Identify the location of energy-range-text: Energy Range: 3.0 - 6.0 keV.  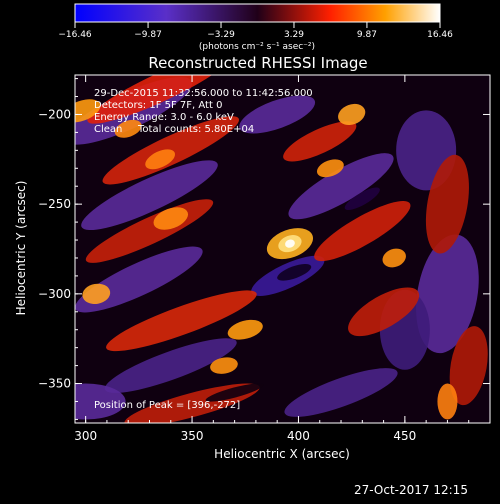
(164, 117).